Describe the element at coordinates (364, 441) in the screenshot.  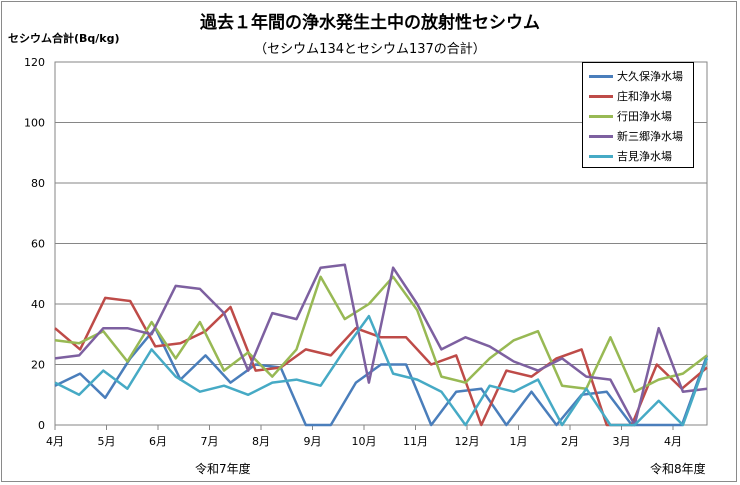
I see `x-tick-label: 10月` at that location.